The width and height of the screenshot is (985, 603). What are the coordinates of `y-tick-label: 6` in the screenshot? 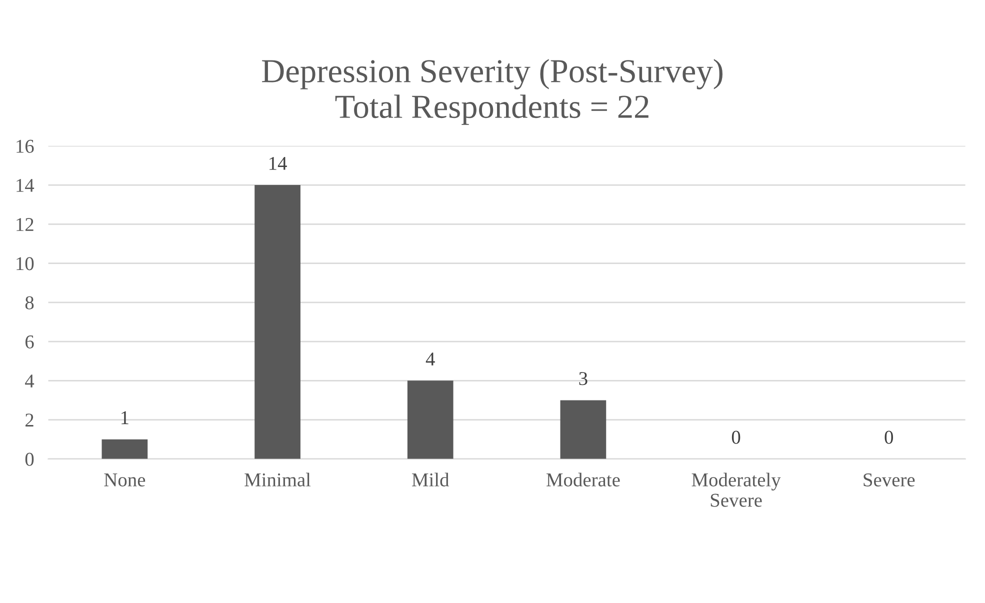 It's located at (29, 341).